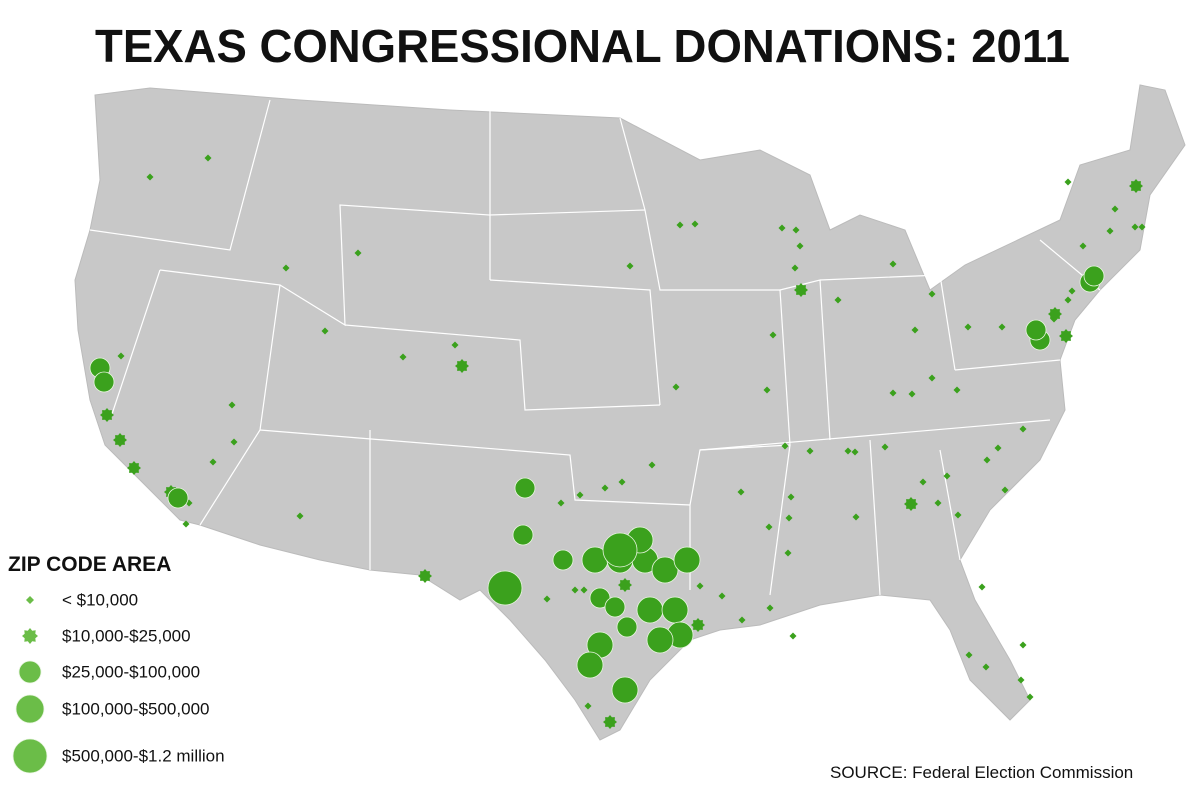 This screenshot has height=804, width=1200. What do you see at coordinates (126, 635) in the screenshot?
I see `legend-label: $10,000-$25,000` at bounding box center [126, 635].